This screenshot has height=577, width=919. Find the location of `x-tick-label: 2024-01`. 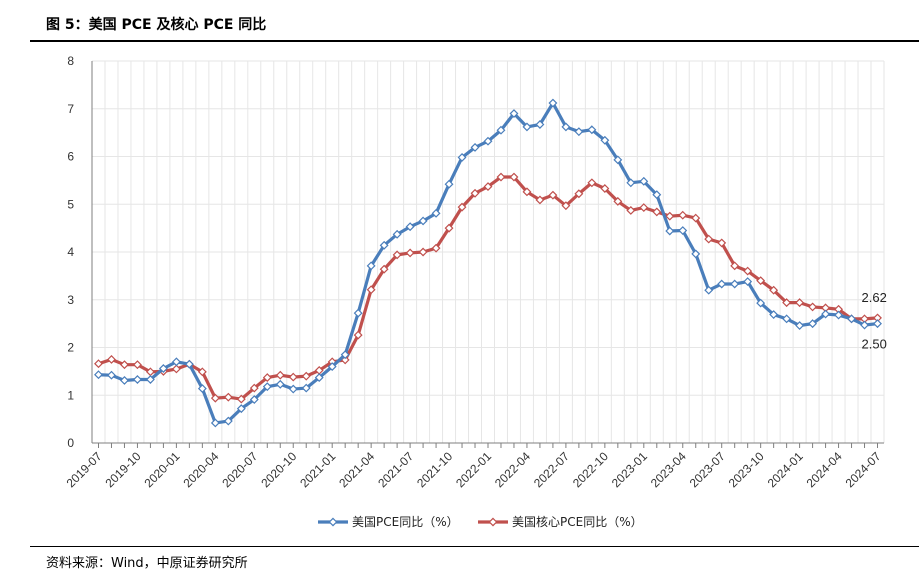

x-tick-label: 2024-01 is located at coordinates (785, 469).